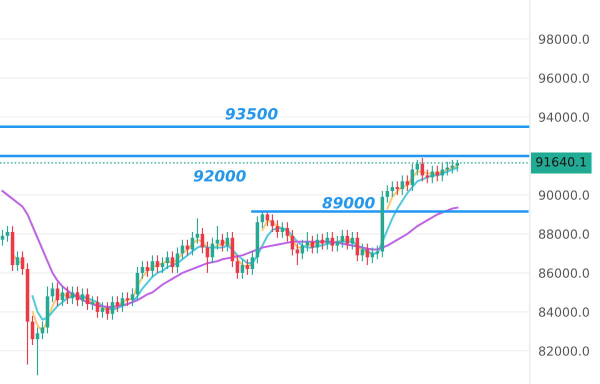 The height and width of the screenshot is (384, 600). What do you see at coordinates (563, 117) in the screenshot?
I see `y-tick-label: 94000.0` at bounding box center [563, 117].